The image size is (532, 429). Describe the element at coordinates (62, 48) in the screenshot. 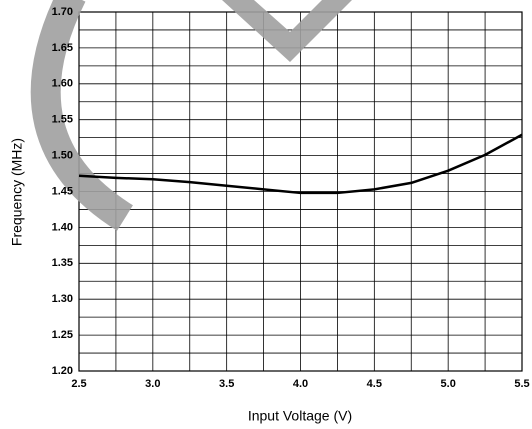

I see `y-tick-label: 1.65` at that location.